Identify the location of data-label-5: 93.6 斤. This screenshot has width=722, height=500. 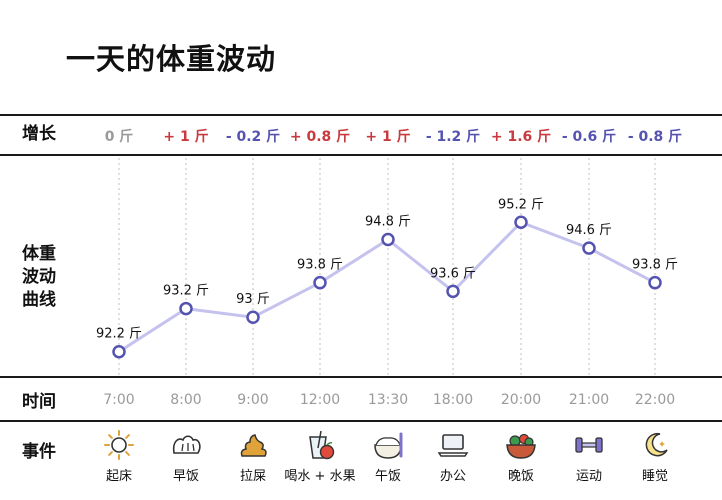
(453, 273).